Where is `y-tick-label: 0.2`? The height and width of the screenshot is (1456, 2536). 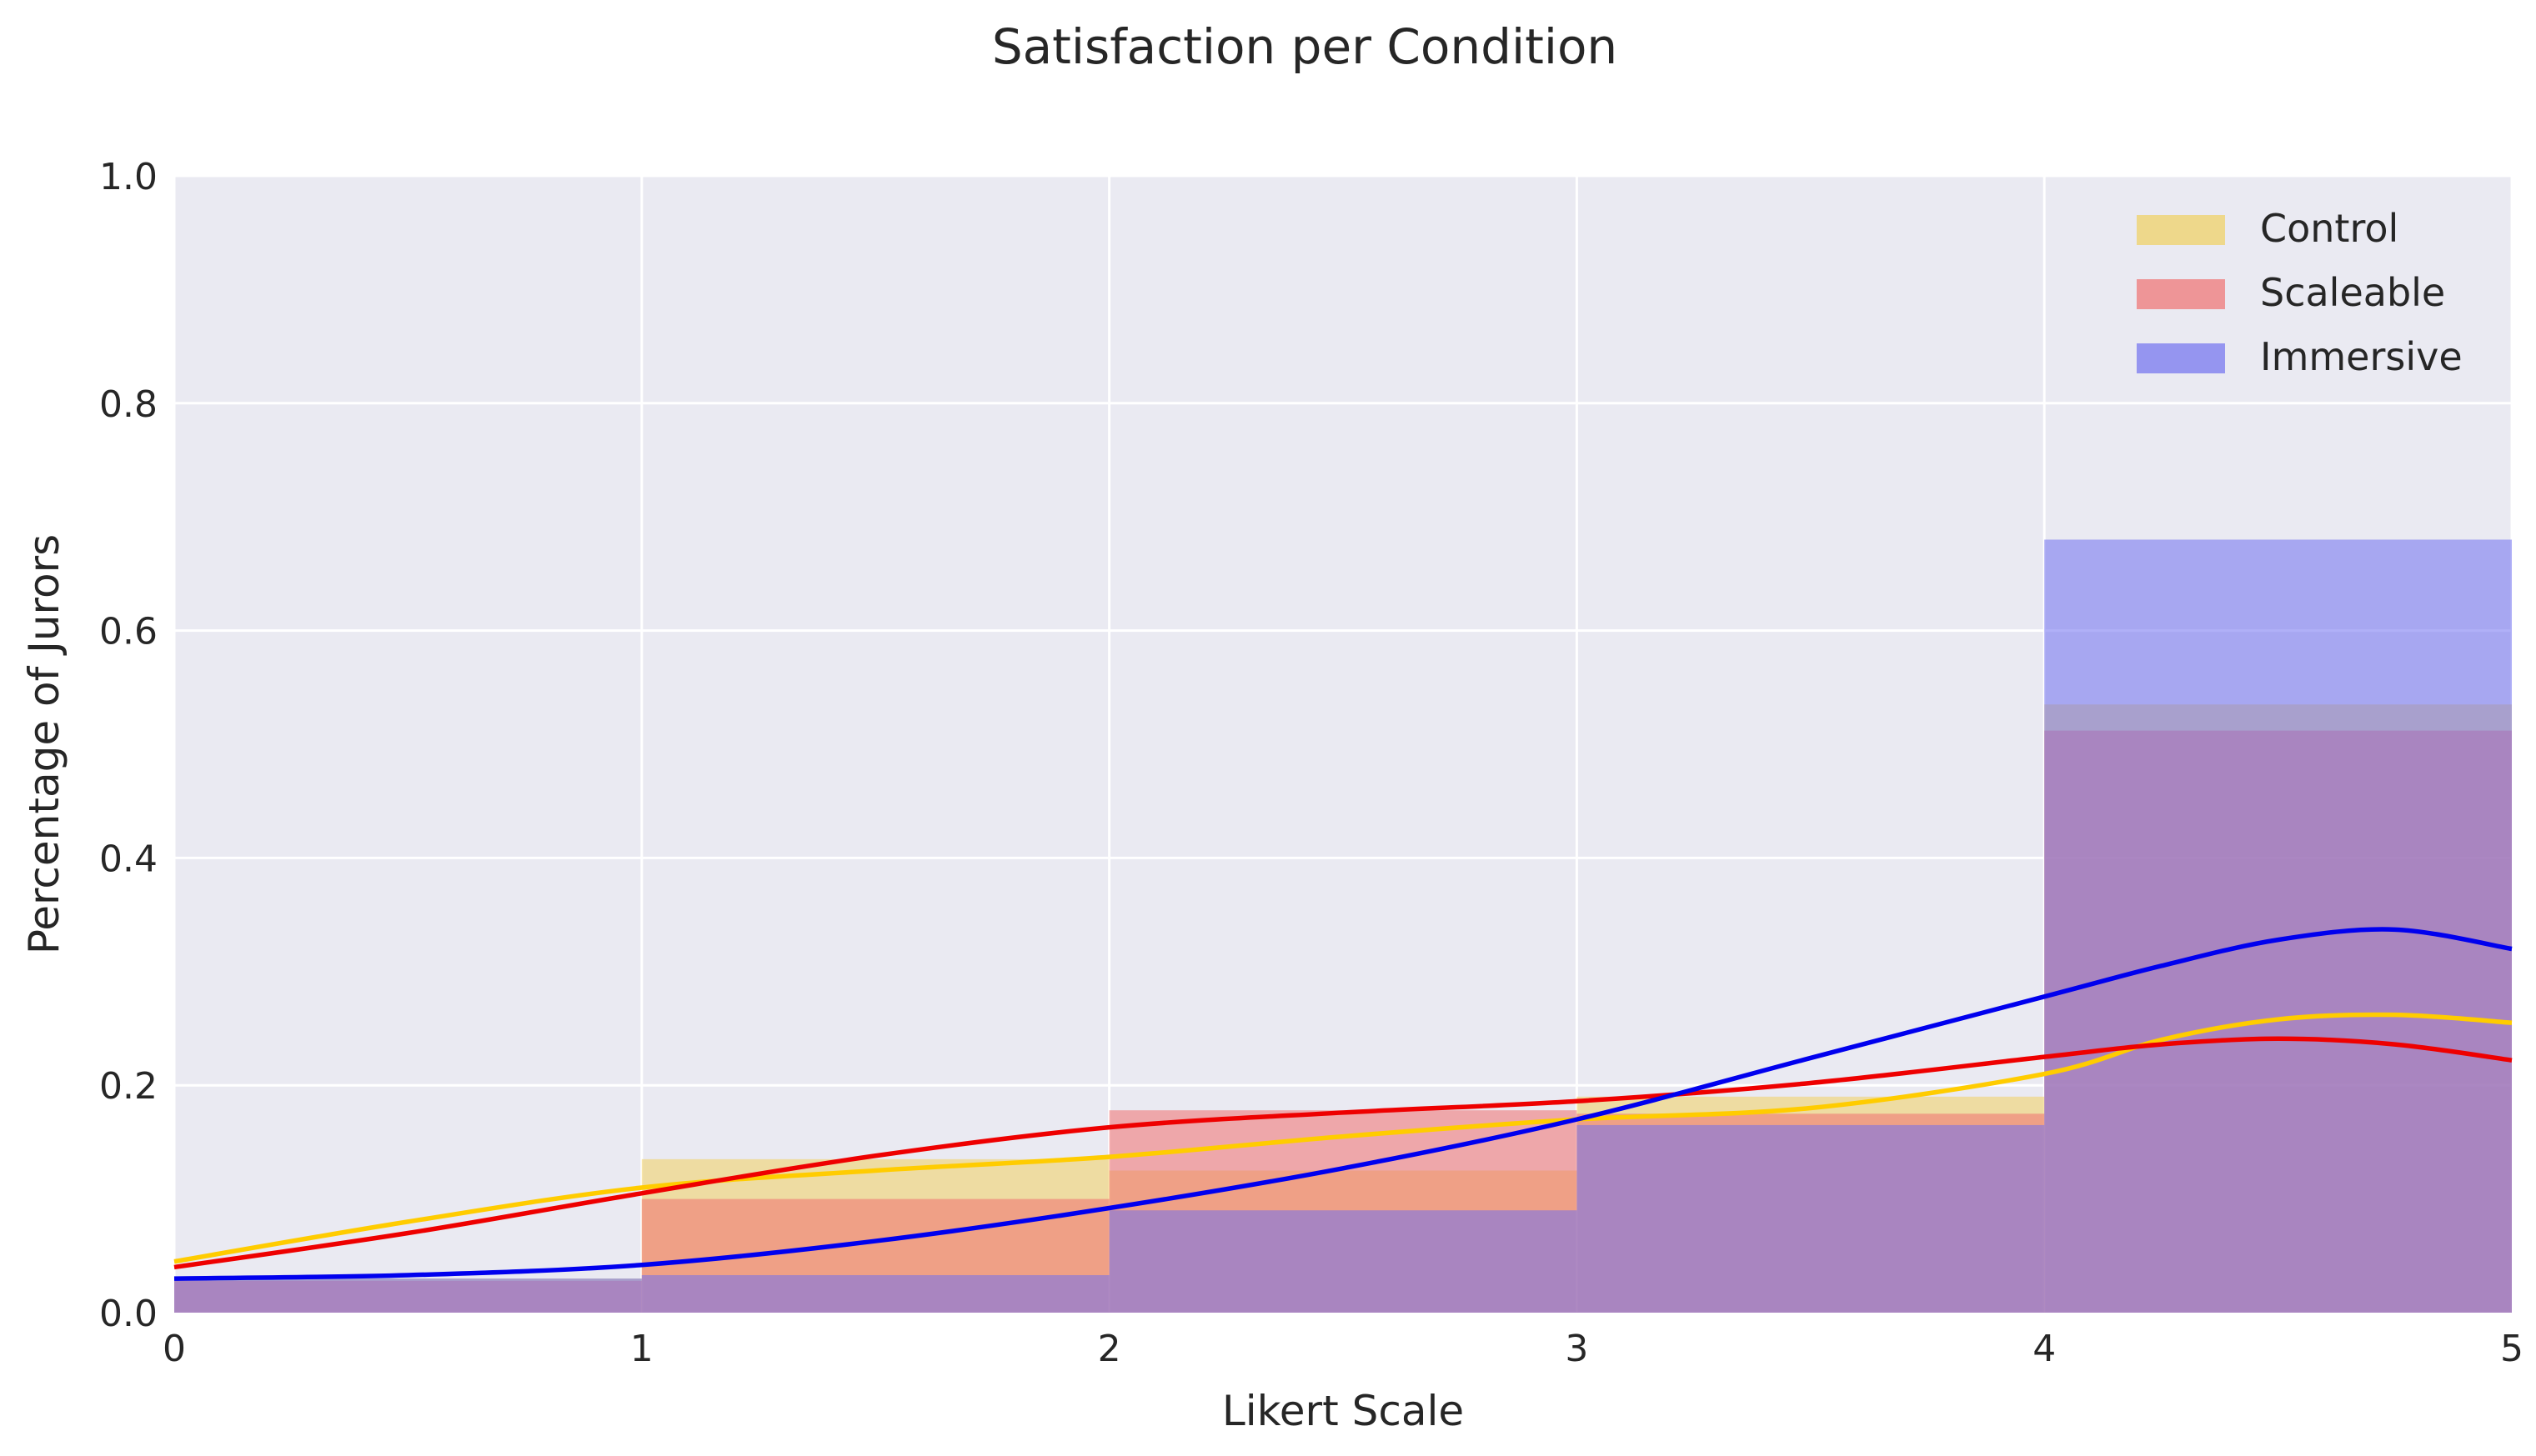 y-tick-label: 0.2 is located at coordinates (129, 1086).